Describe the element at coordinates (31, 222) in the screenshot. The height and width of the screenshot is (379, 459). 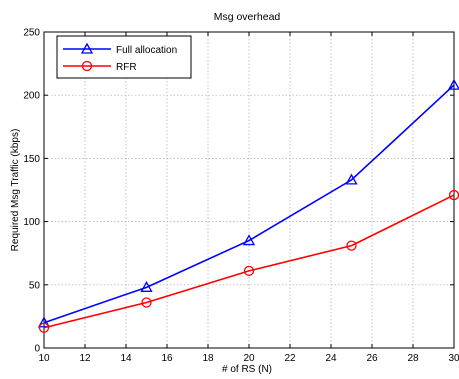
I see `y-tick-label-100: 100` at that location.